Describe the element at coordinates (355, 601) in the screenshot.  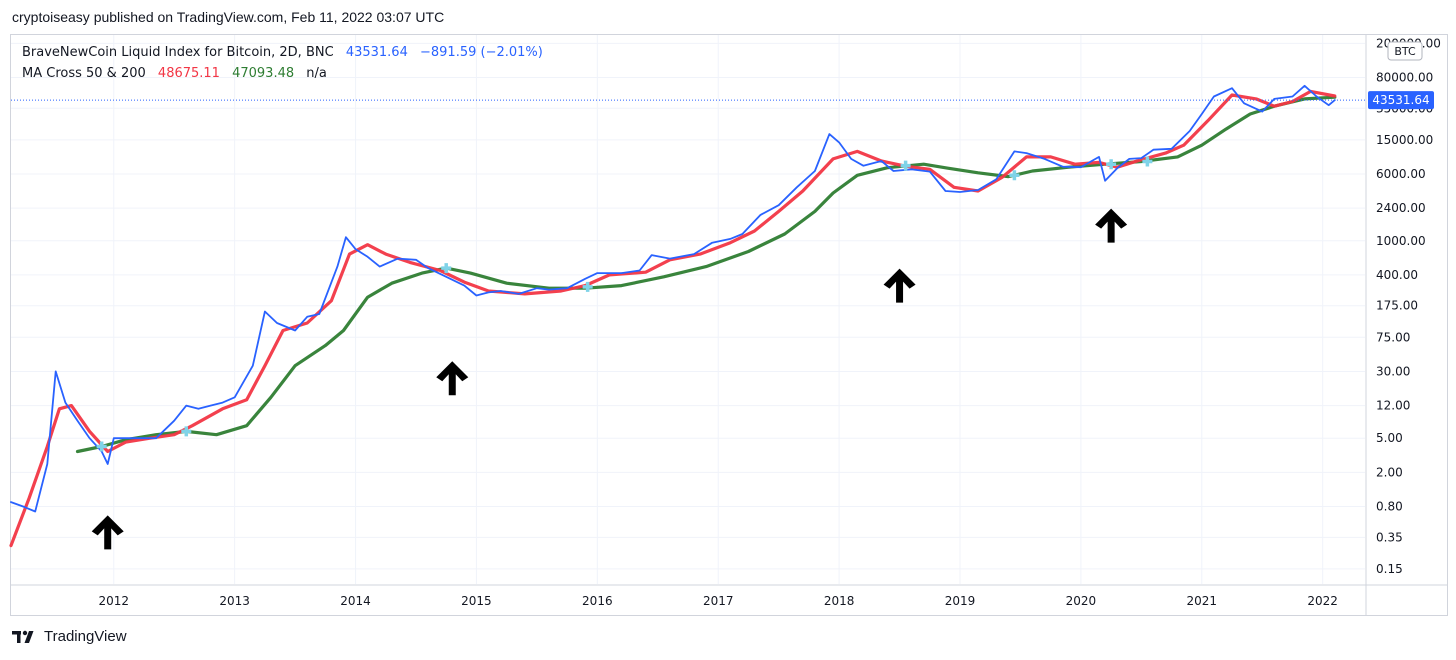
I see `x-tick-label: 2014` at that location.